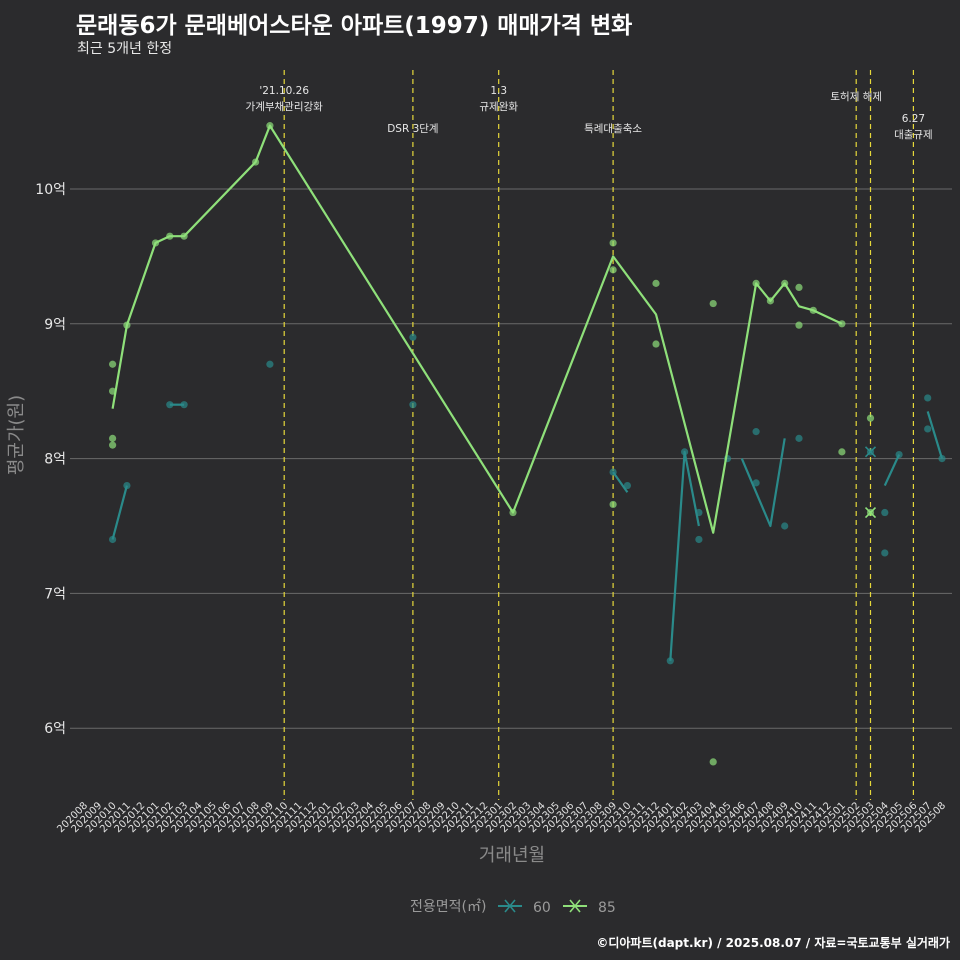 The height and width of the screenshot is (960, 960). Describe the element at coordinates (856, 96) in the screenshot. I see `event-label: 토허제 해제` at that location.